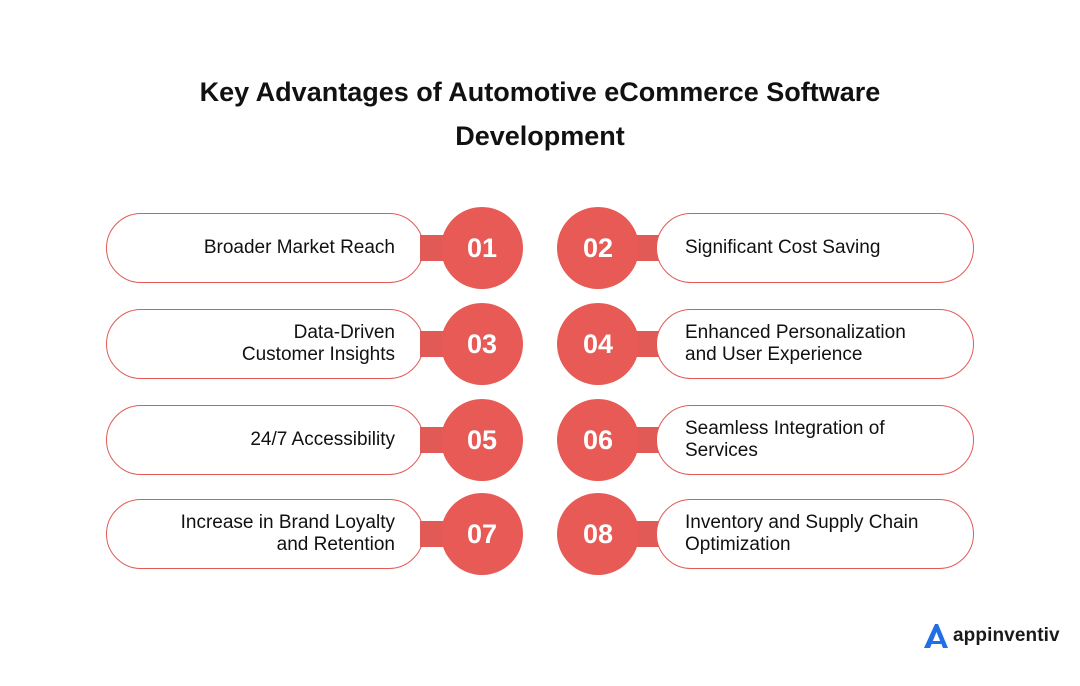 This screenshot has width=1080, height=686. Describe the element at coordinates (598, 440) in the screenshot. I see `number-badge-06: 06` at that location.